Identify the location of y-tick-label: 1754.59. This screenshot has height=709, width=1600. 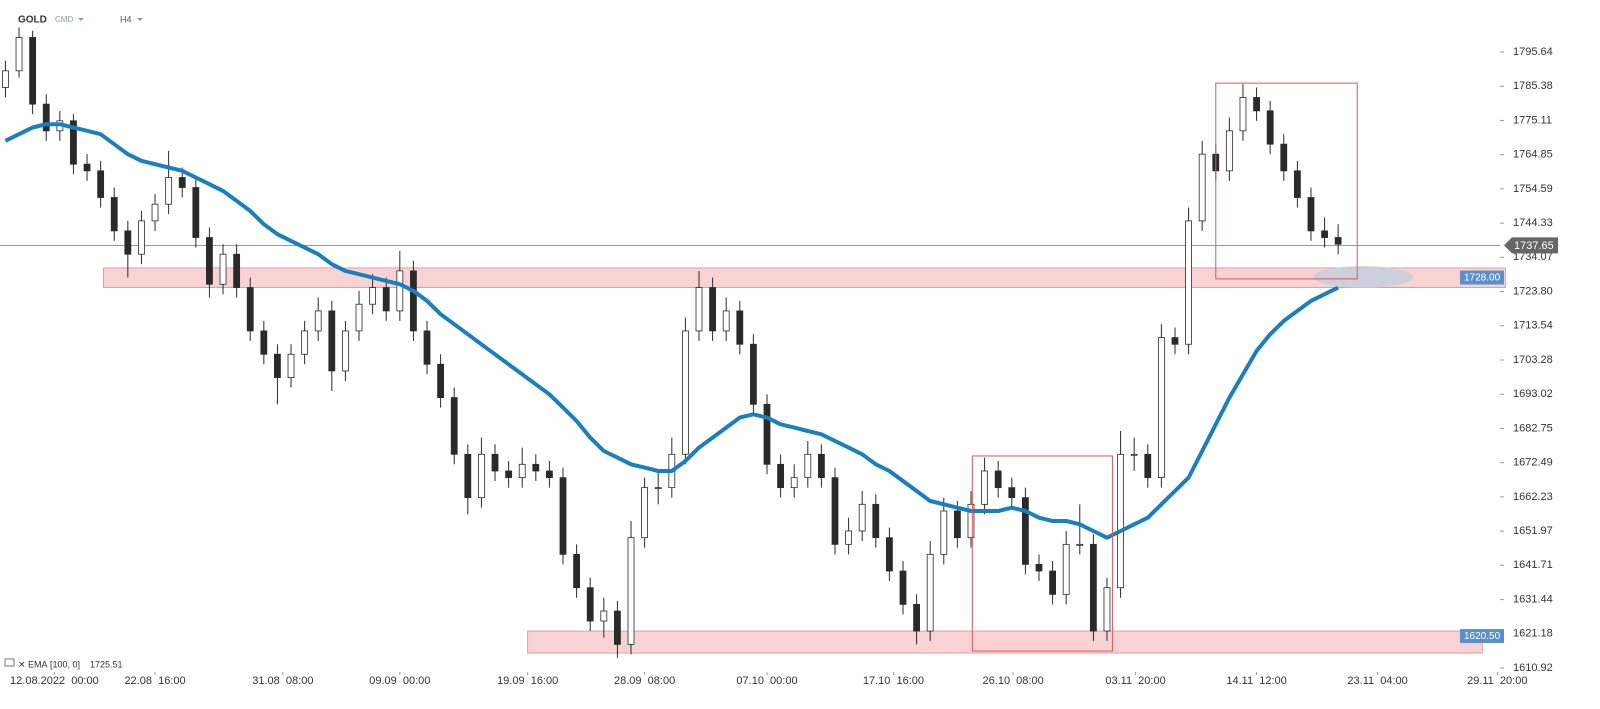
(1533, 189).